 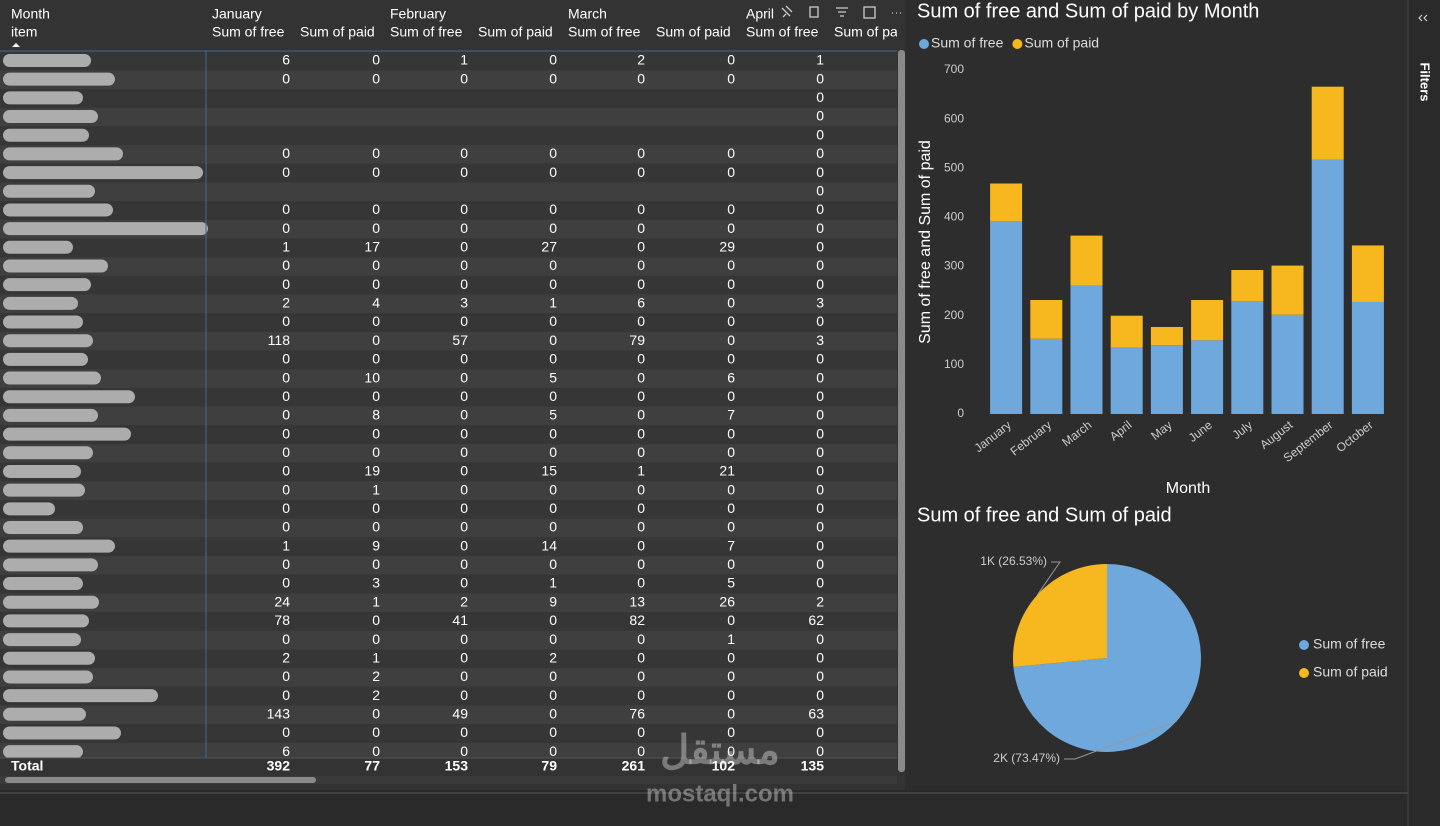 I want to click on cell-value: 9, so click(x=376, y=545).